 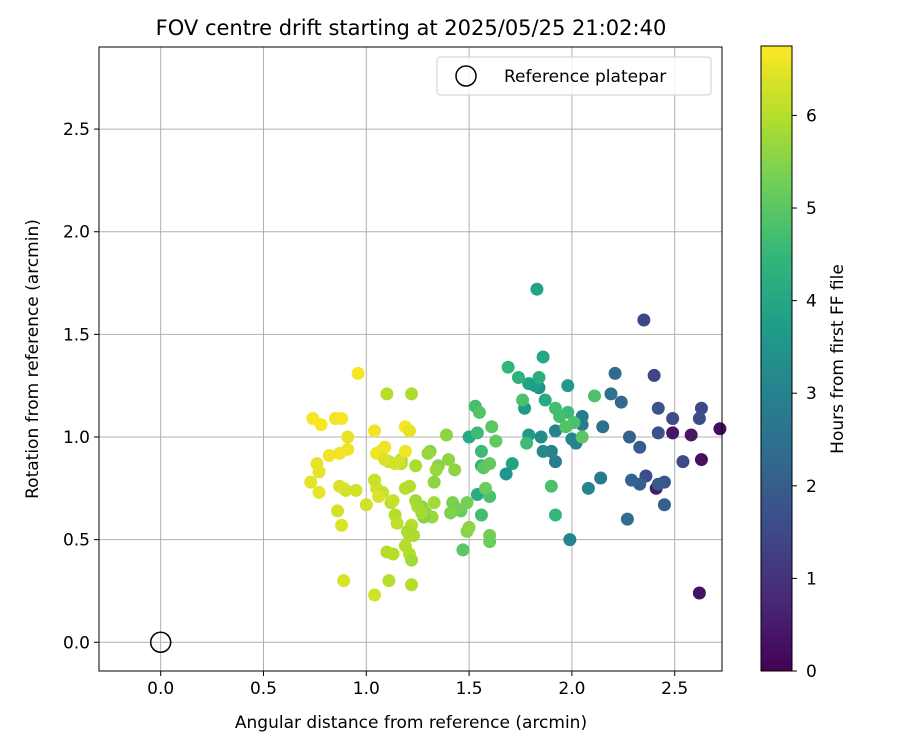 I want to click on colorbar-gradient, so click(x=776, y=358).